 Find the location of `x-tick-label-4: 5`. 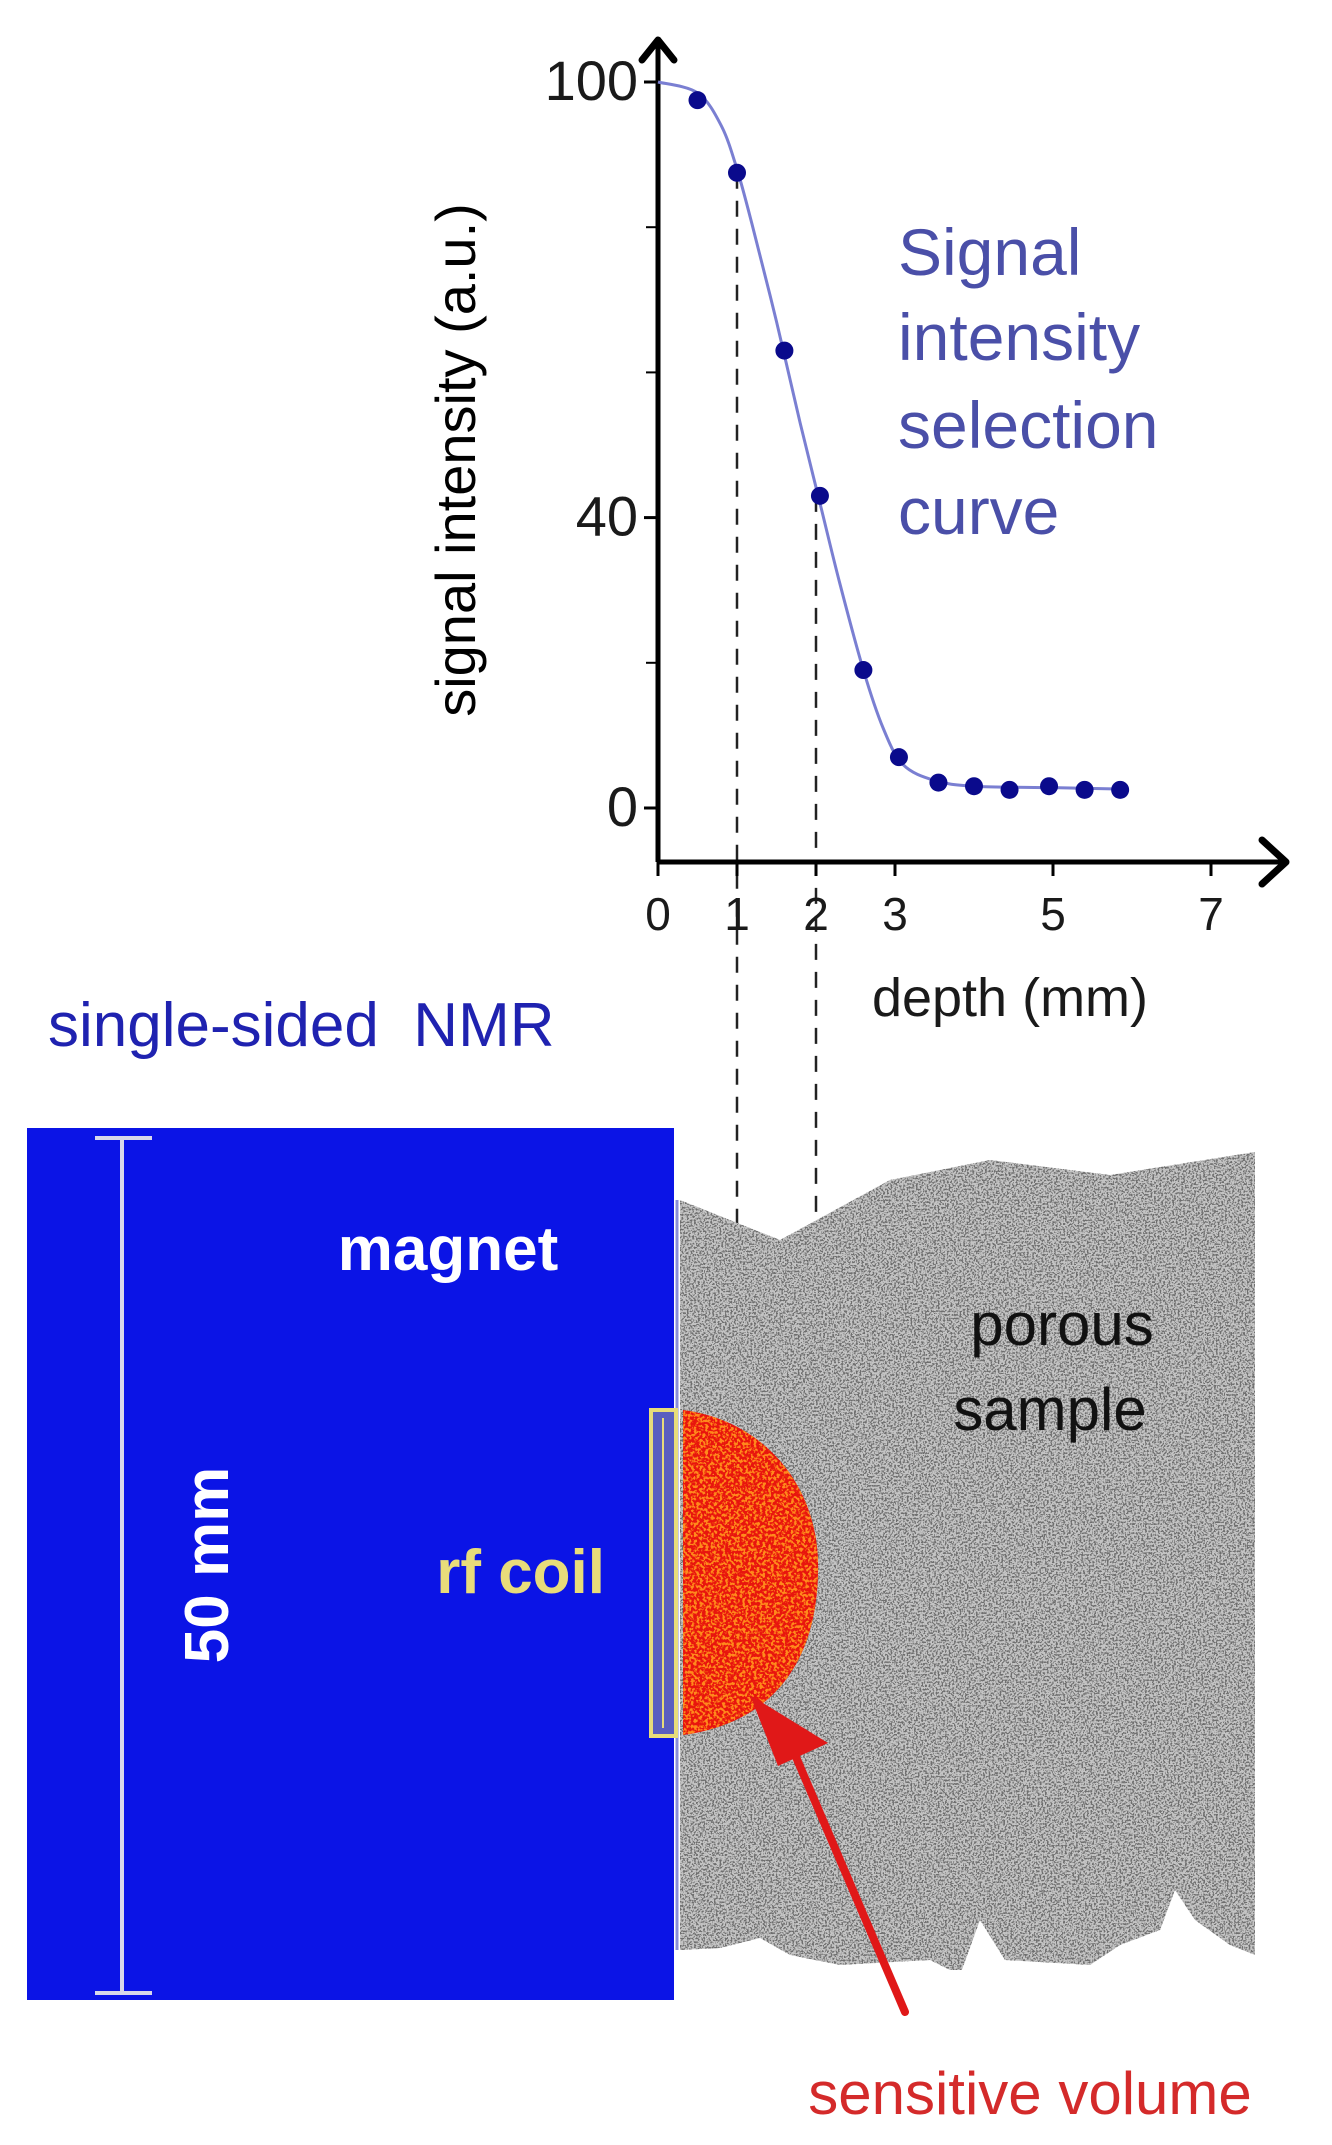

x-tick-label-4: 5 is located at coordinates (1053, 914).